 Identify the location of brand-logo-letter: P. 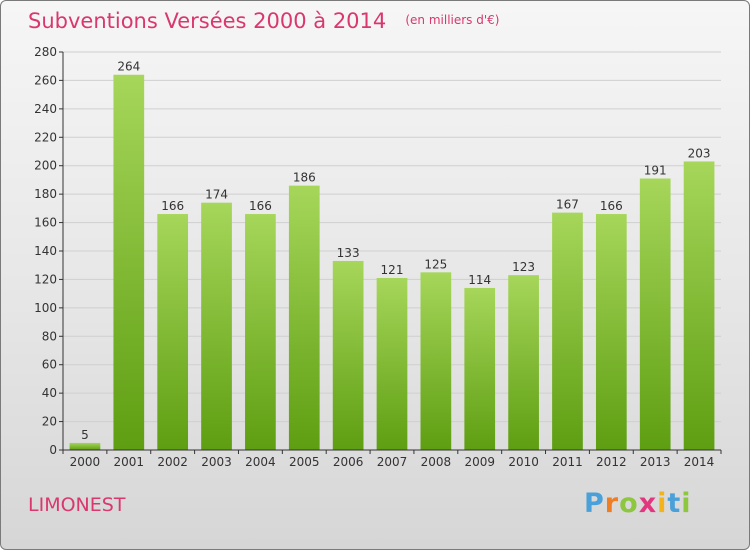
(594, 503).